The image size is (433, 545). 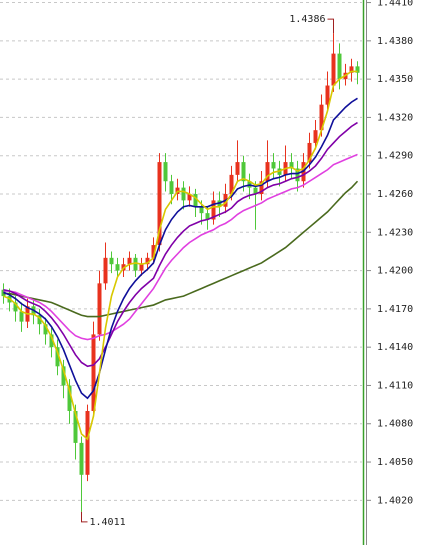 What do you see at coordinates (395, 41) in the screenshot?
I see `y-tick-label: 1.4380` at bounding box center [395, 41].